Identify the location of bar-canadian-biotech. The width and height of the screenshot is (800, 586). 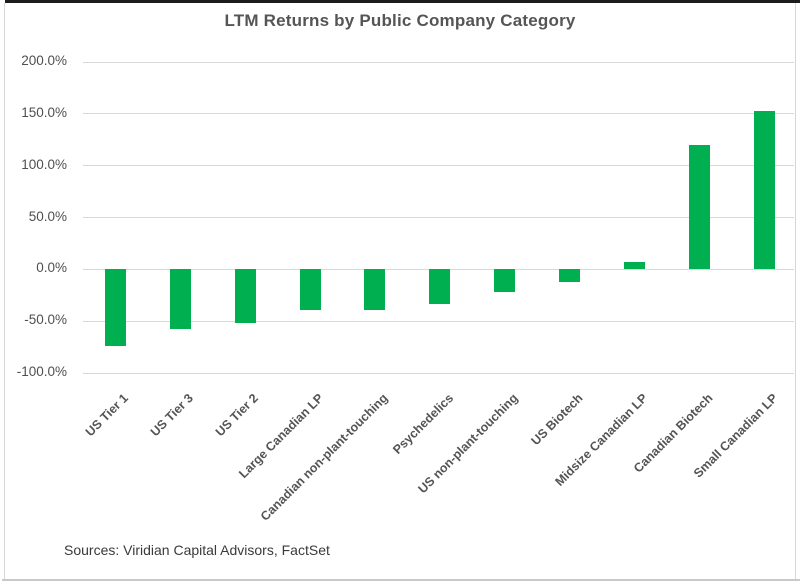
(699, 207).